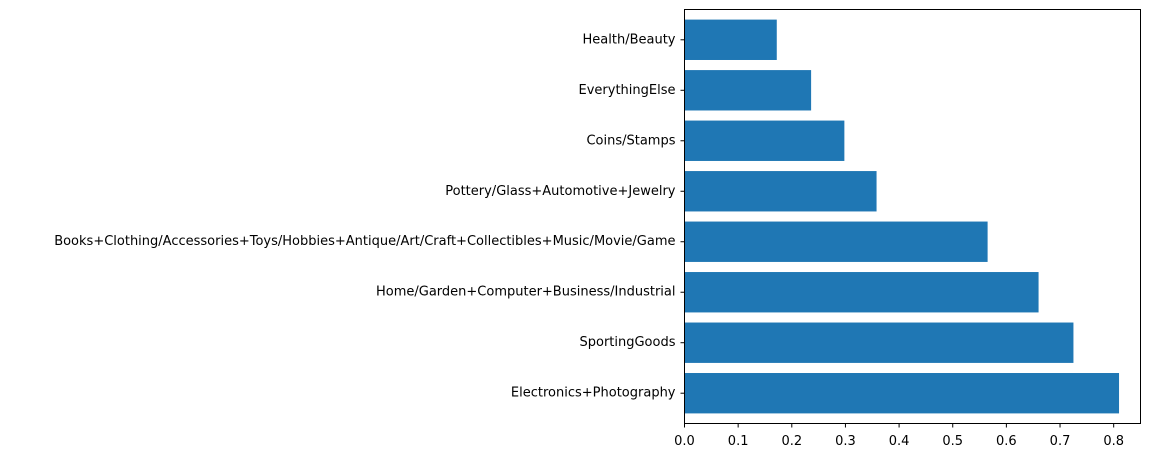 The height and width of the screenshot is (474, 1149). I want to click on y-tick-label: Coins/Stamps, so click(630, 140).